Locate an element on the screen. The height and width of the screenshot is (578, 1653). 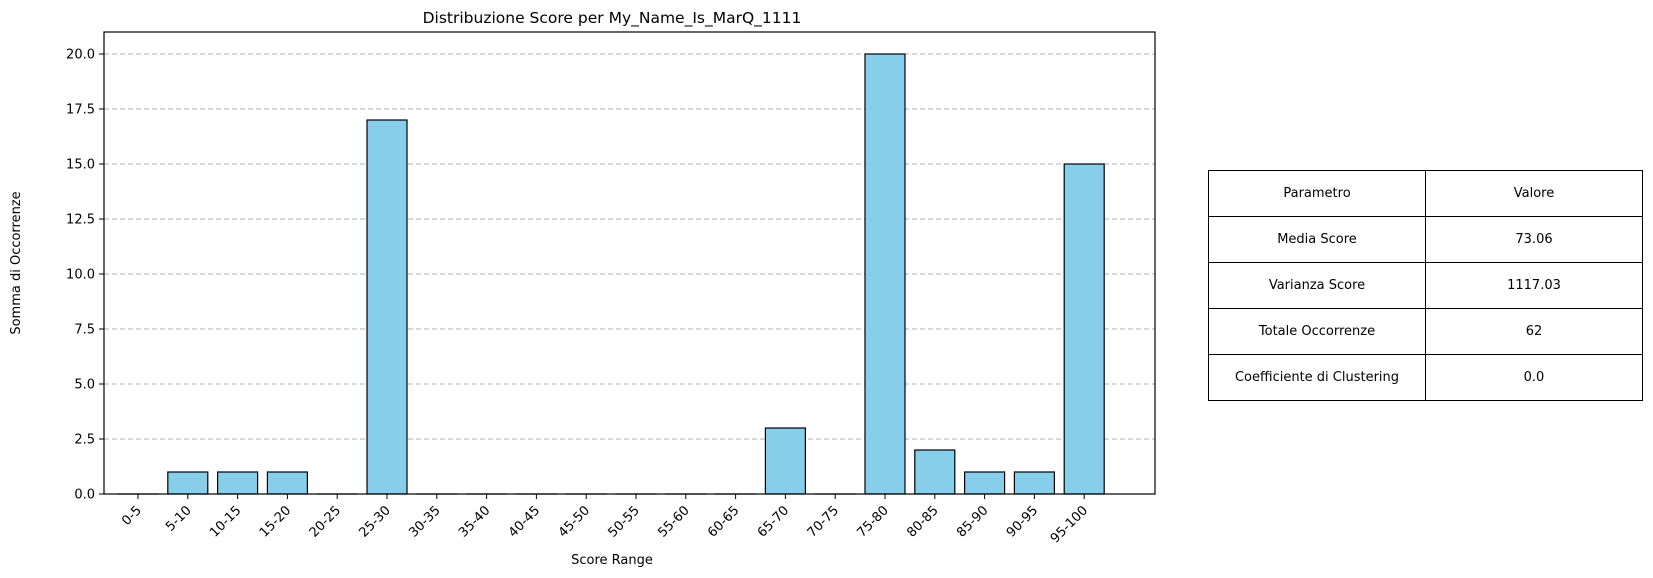
y-tick-label: 12.5 is located at coordinates (80, 220).